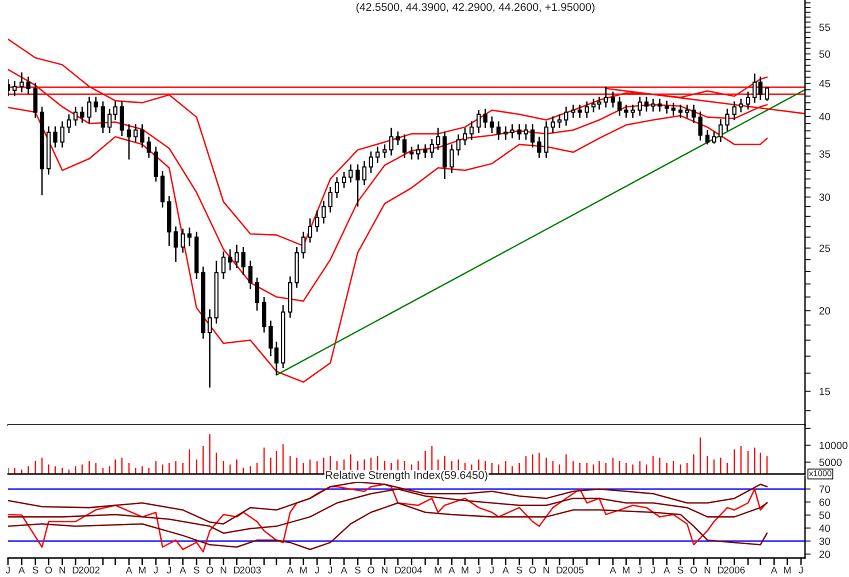 The height and width of the screenshot is (577, 849). Describe the element at coordinates (824, 248) in the screenshot. I see `y-tick-label: 25` at that location.